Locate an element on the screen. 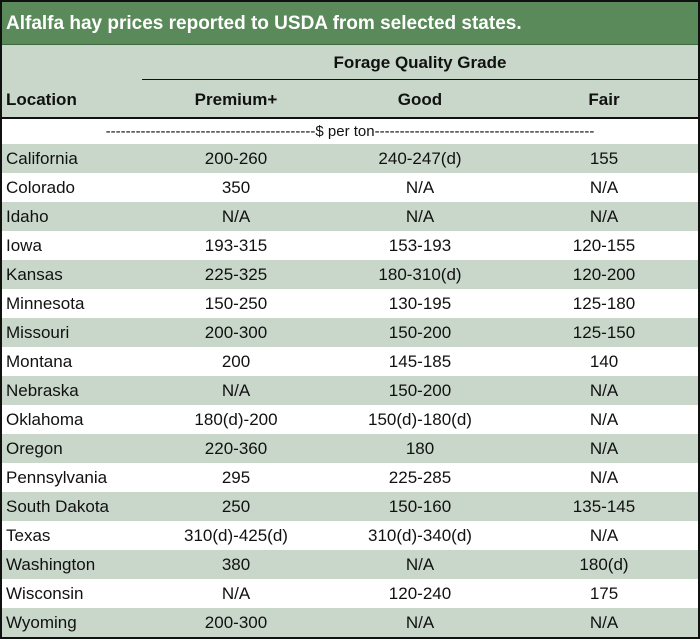 The width and height of the screenshot is (700, 639). table-row: Minnesota 150-250 130-195 125-180 is located at coordinates (350, 303).